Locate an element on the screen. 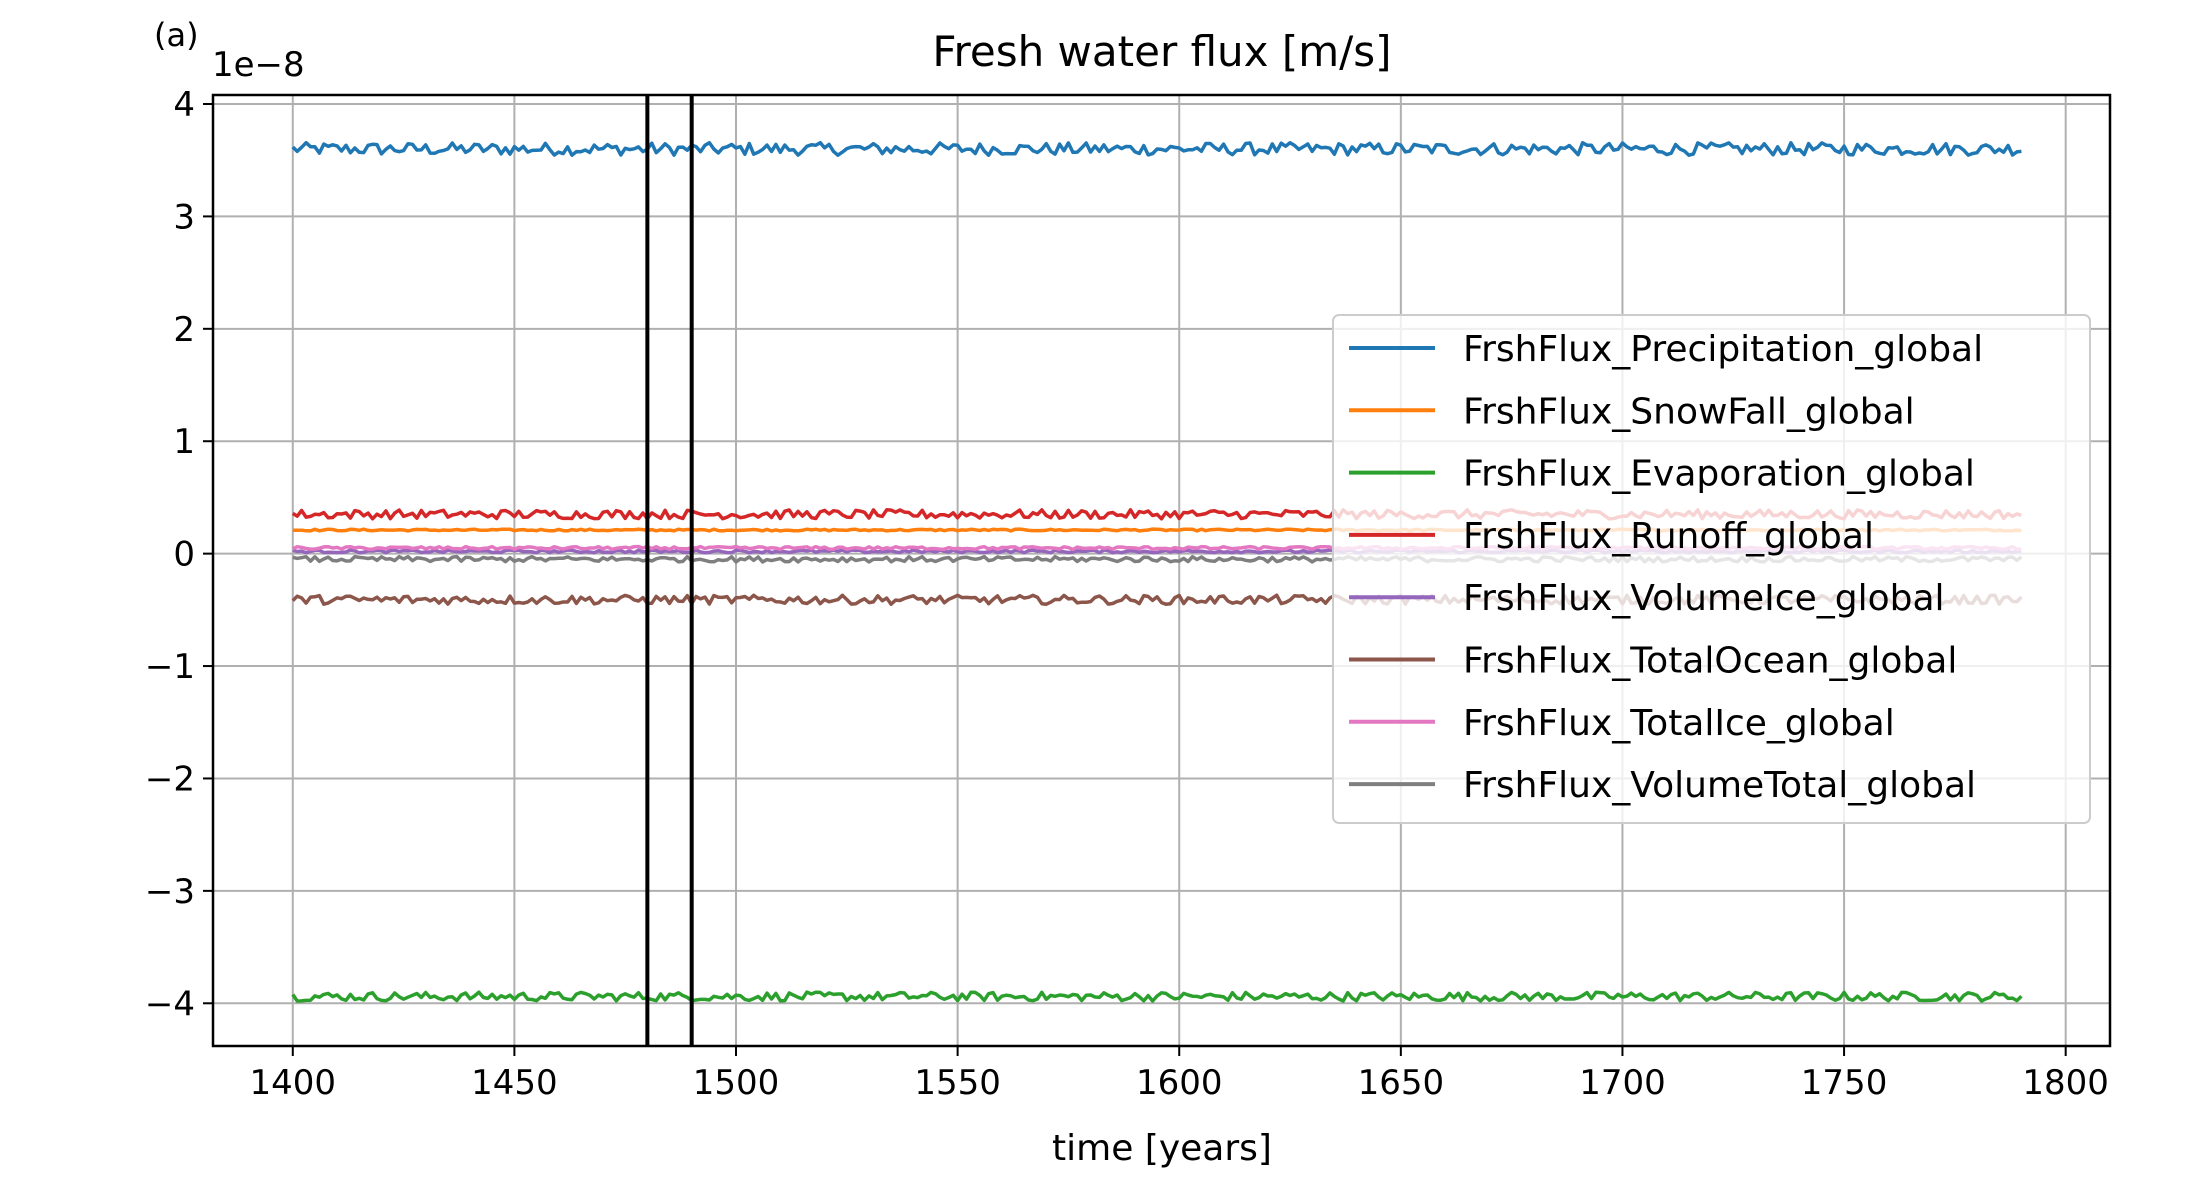 The image size is (2196, 1181). x-tick-label: 1650 is located at coordinates (1401, 1083).